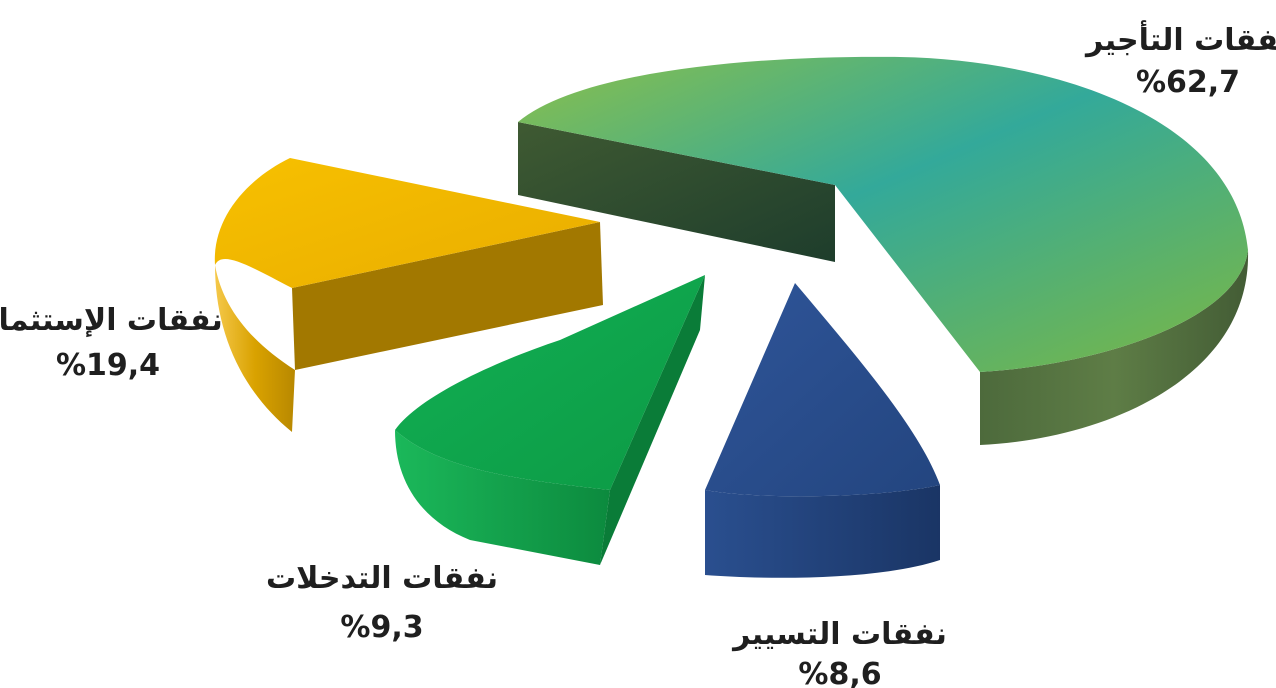 This screenshot has width=1276, height=688. Describe the element at coordinates (1188, 82) in the screenshot. I see `label-tajir-value: %62,7` at that location.